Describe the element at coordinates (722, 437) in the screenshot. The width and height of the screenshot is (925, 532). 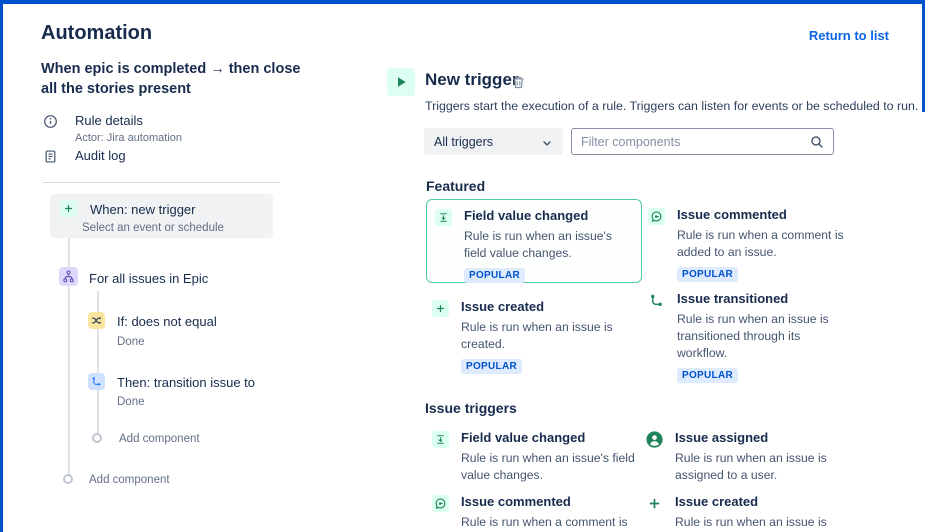
I see `trigger-title: Issue assigned` at that location.